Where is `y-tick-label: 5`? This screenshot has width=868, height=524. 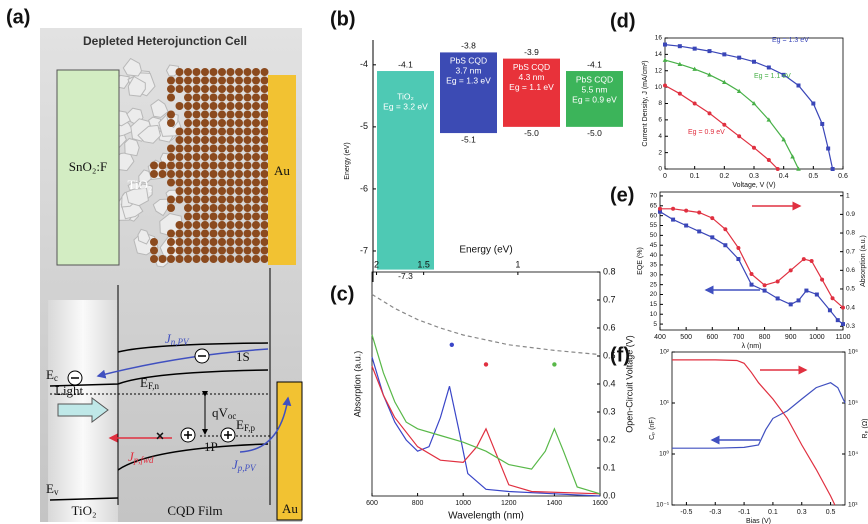 y-tick-label: 5 is located at coordinates (655, 324).